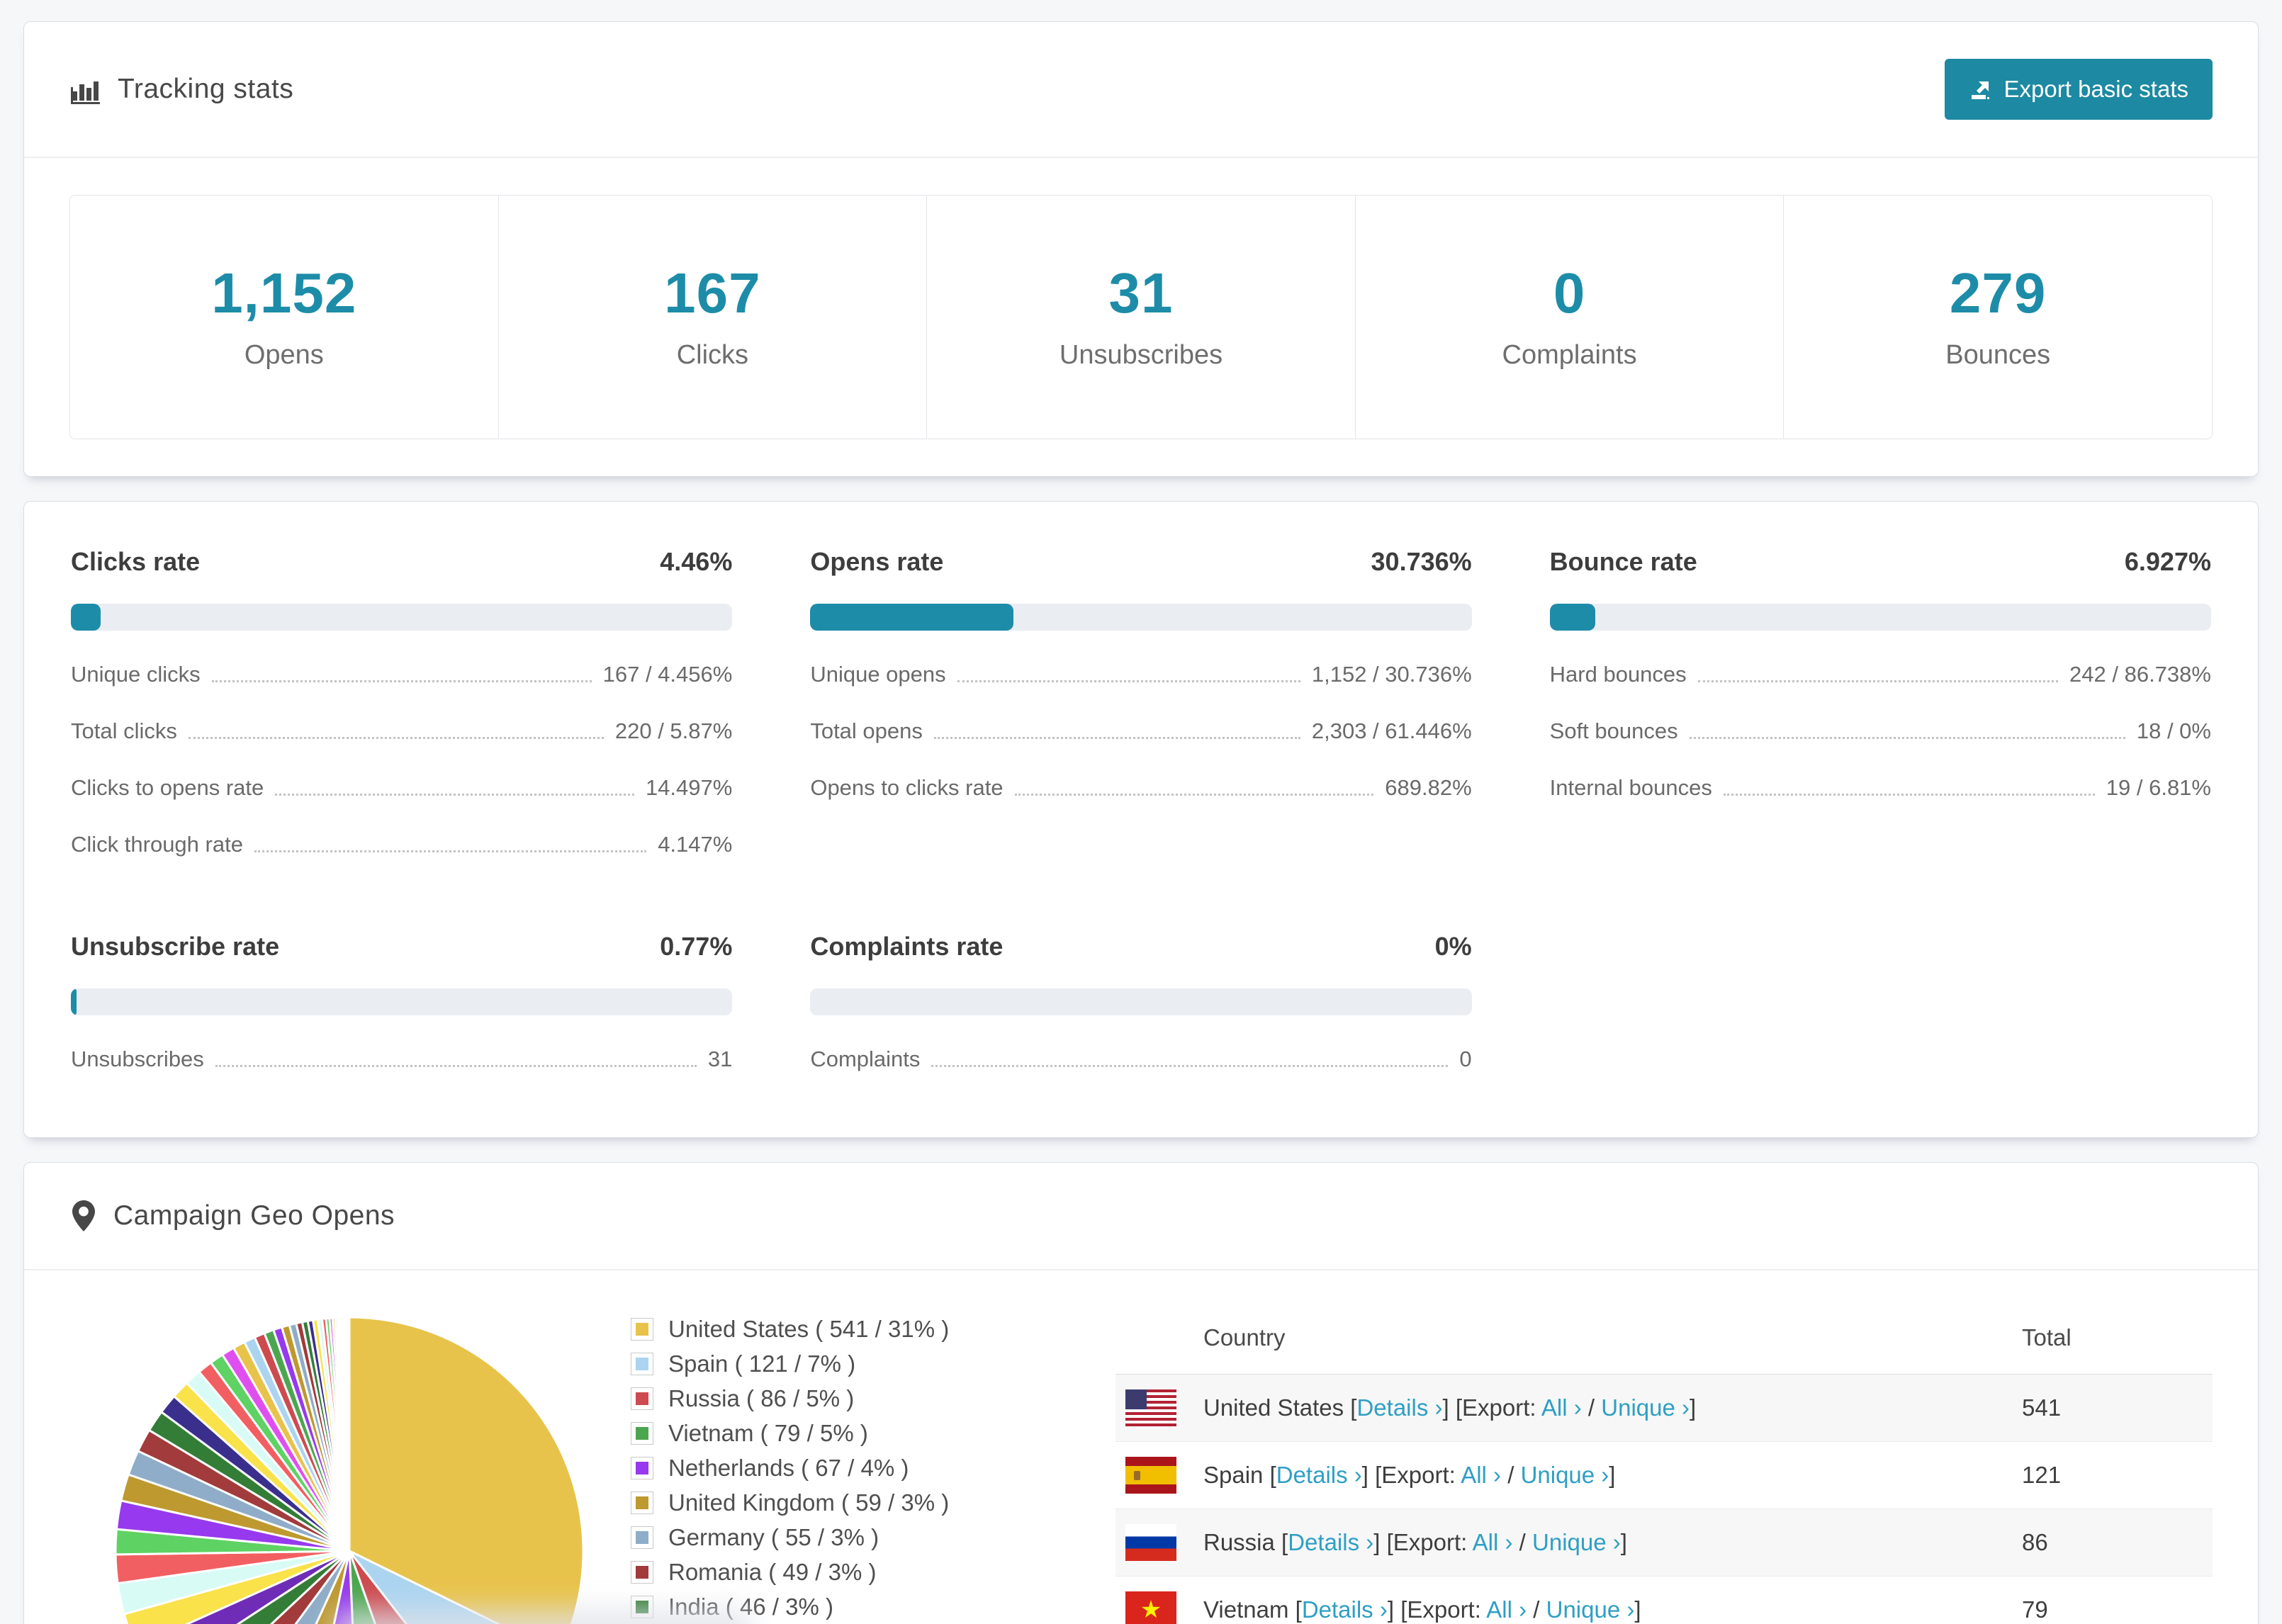  Describe the element at coordinates (1998, 293) in the screenshot. I see `stat-value: 279` at that location.